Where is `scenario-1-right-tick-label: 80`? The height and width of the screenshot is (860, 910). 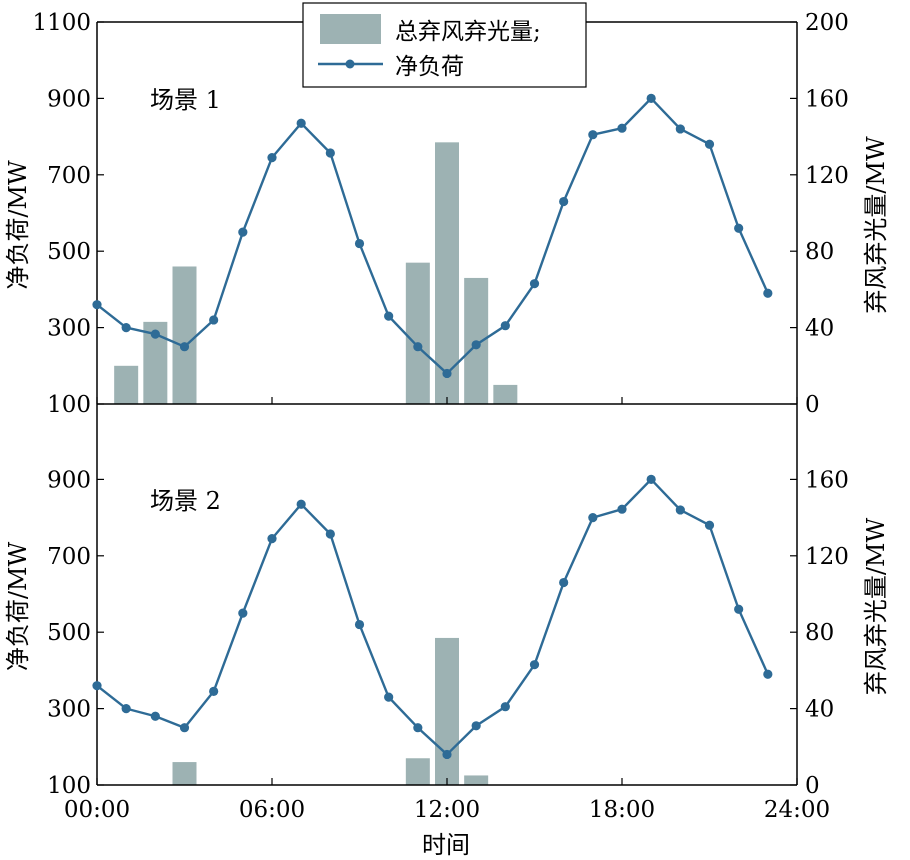 scenario-1-right-tick-label: 80 is located at coordinates (819, 252).